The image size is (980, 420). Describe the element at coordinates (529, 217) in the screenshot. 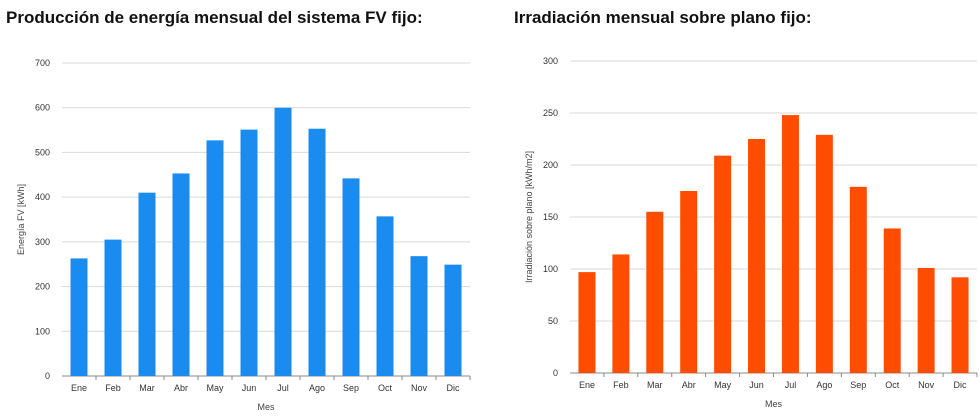

I see `y-axis-label: Irradiación sobre plano [kWh/m2]` at that location.